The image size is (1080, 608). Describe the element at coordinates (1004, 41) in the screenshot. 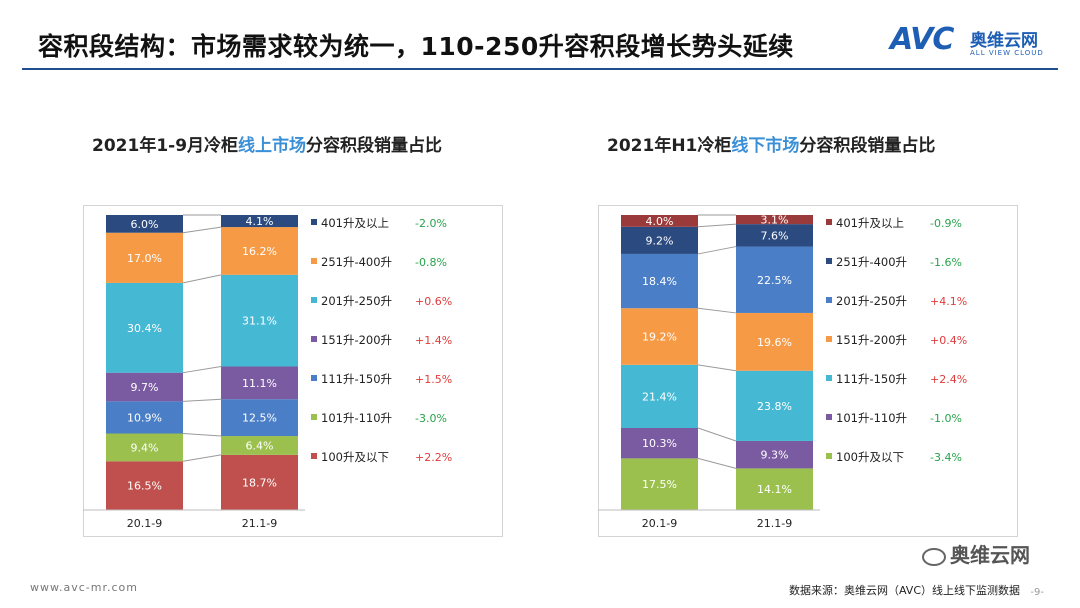

I see `logo-cn-text: 奥维云网` at that location.